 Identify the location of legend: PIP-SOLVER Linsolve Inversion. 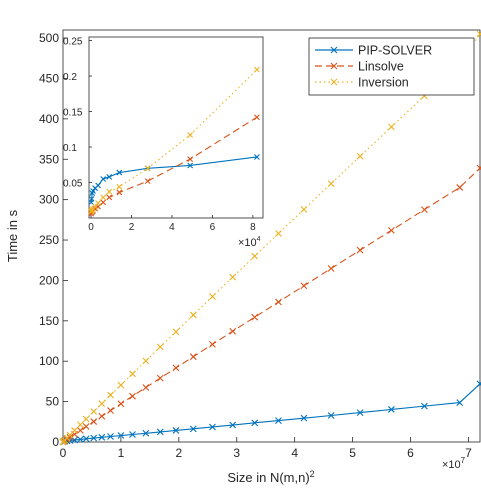
(391, 66).